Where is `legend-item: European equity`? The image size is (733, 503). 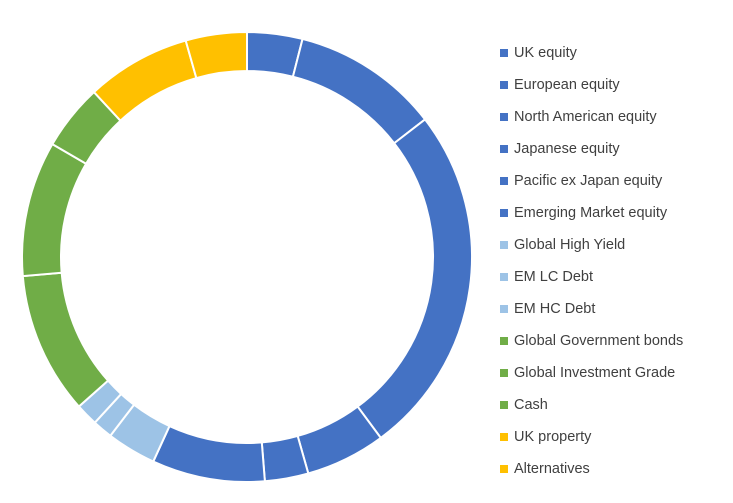
legend-item: European equity is located at coordinates (591, 85).